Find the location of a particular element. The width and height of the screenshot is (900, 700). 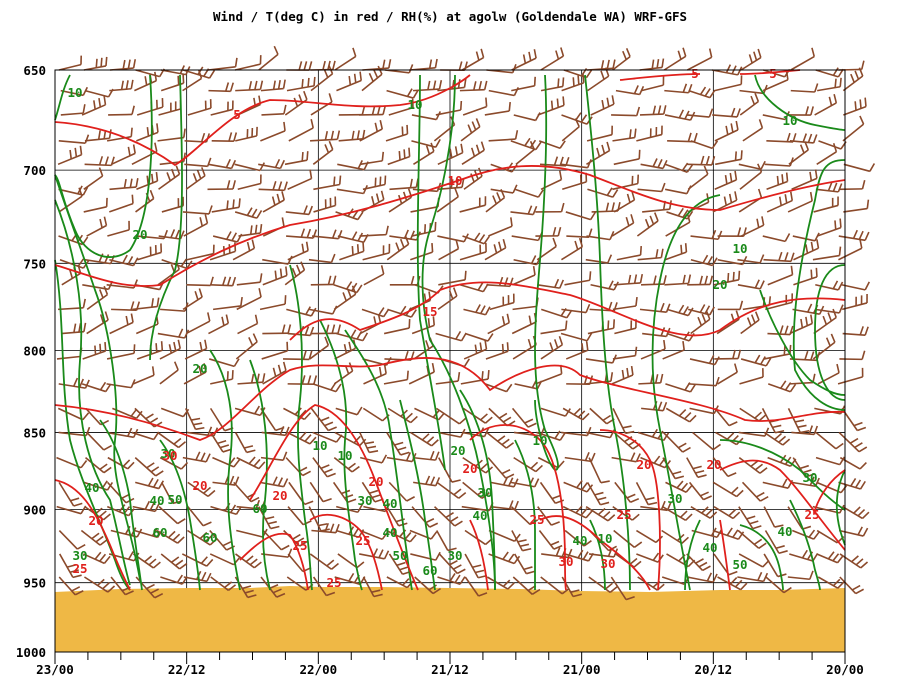

temperature-label: 15 is located at coordinates (429, 311).